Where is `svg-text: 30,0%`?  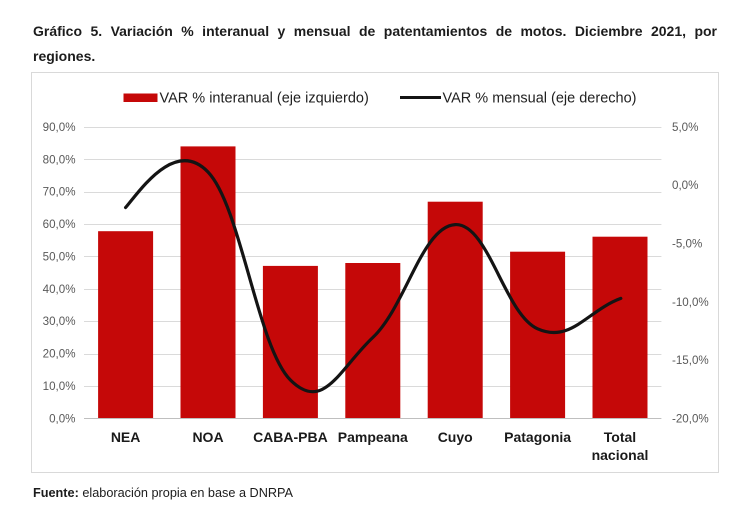 svg-text: 30,0% is located at coordinates (59, 321).